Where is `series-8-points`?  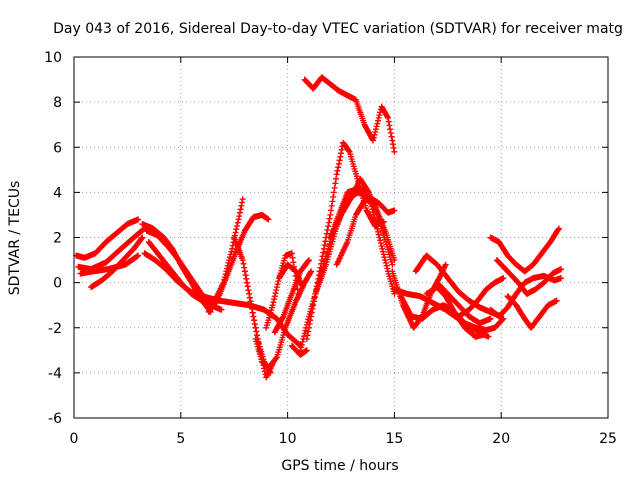
series-8-points is located at coordinates (176, 278).